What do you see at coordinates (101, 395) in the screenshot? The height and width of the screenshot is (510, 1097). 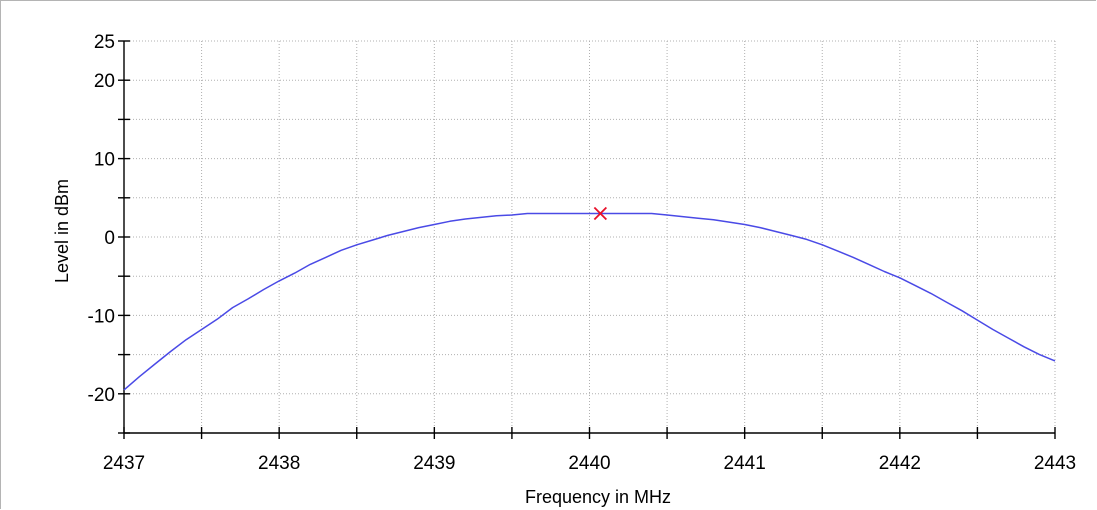 I see `y-tick-label: -20` at bounding box center [101, 395].